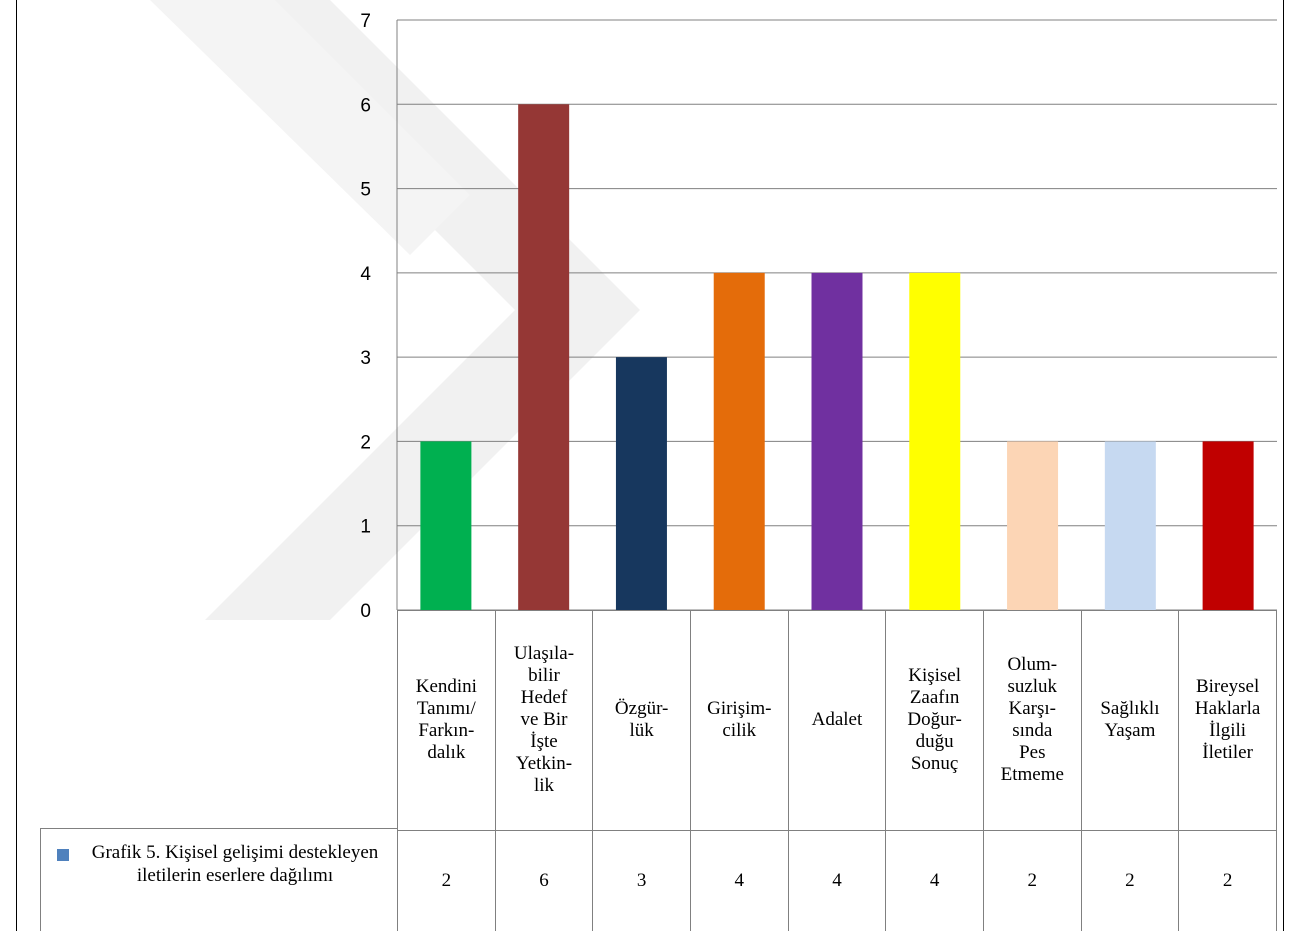 The height and width of the screenshot is (931, 1295). What do you see at coordinates (365, 442) in the screenshot?
I see `y-tick-label: 2` at bounding box center [365, 442].